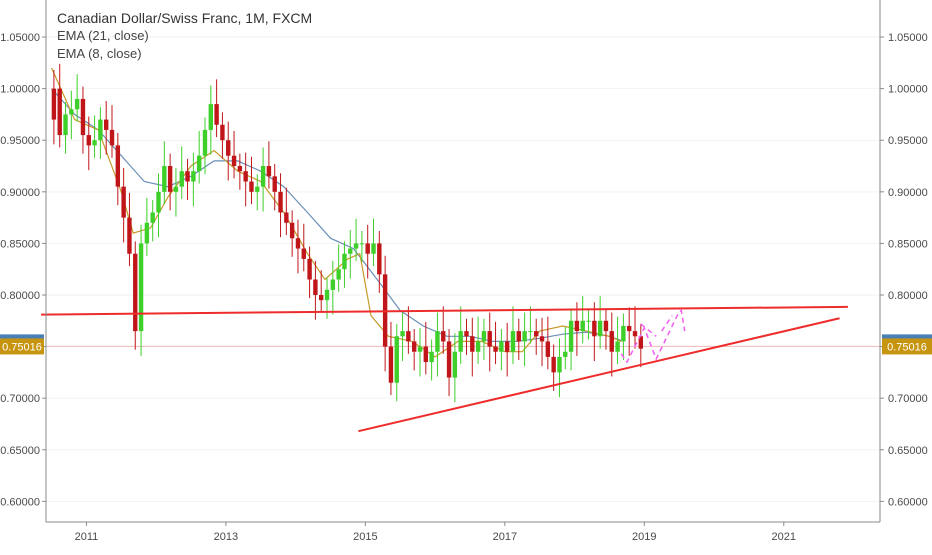  Describe the element at coordinates (505, 537) in the screenshot. I see `x-tick-label: 2017` at that location.